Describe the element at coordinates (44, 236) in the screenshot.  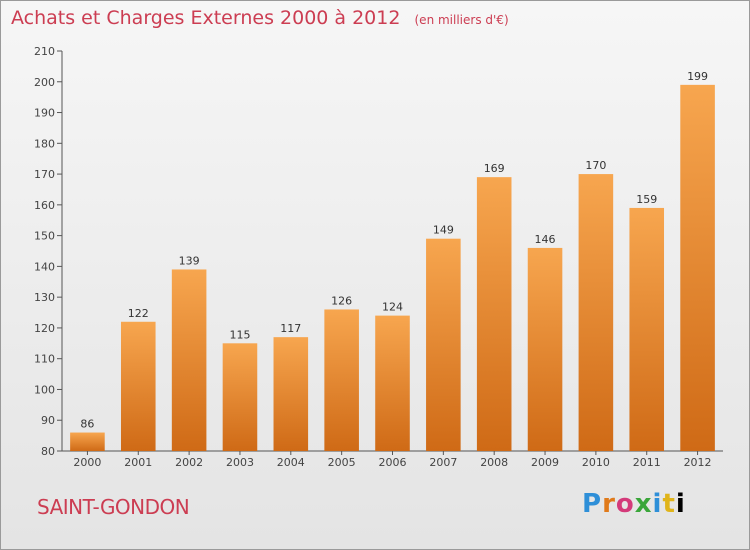
I see `y-tick-label: 150` at that location.